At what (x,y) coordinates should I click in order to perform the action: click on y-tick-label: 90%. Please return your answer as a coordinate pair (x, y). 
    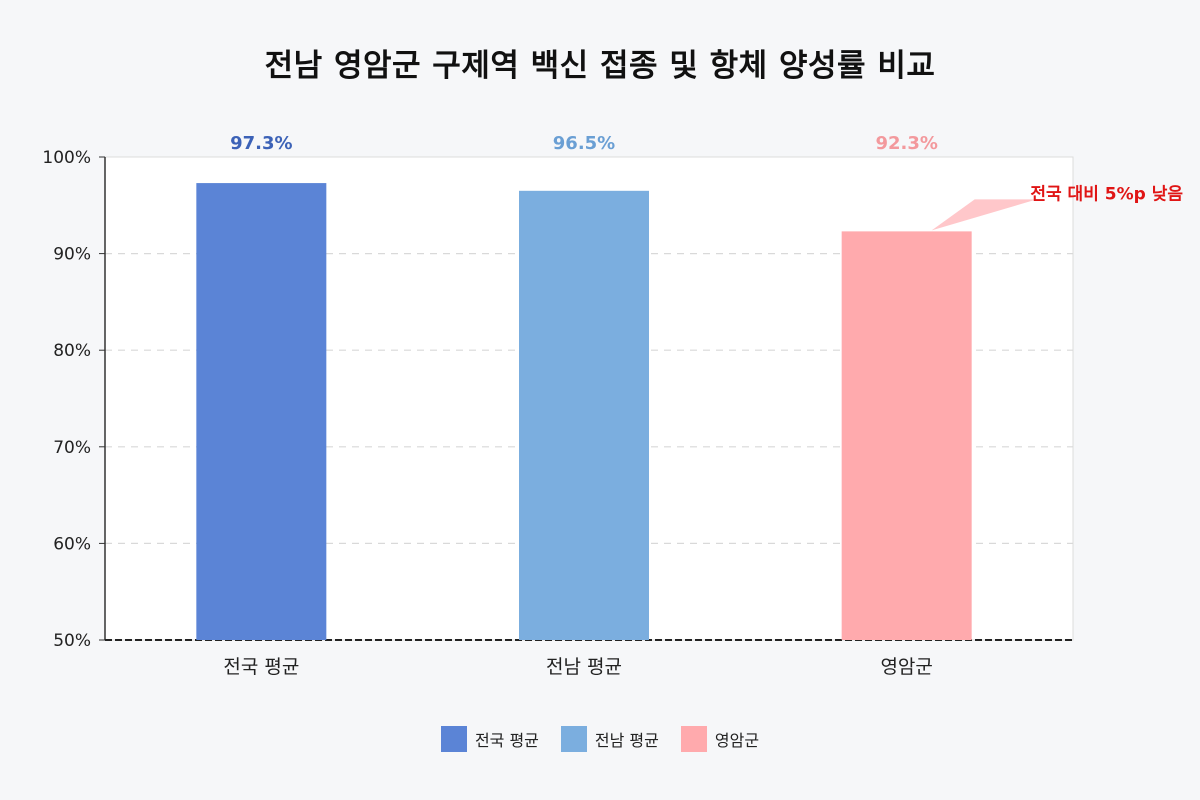
    Looking at the image, I should click on (72, 255).